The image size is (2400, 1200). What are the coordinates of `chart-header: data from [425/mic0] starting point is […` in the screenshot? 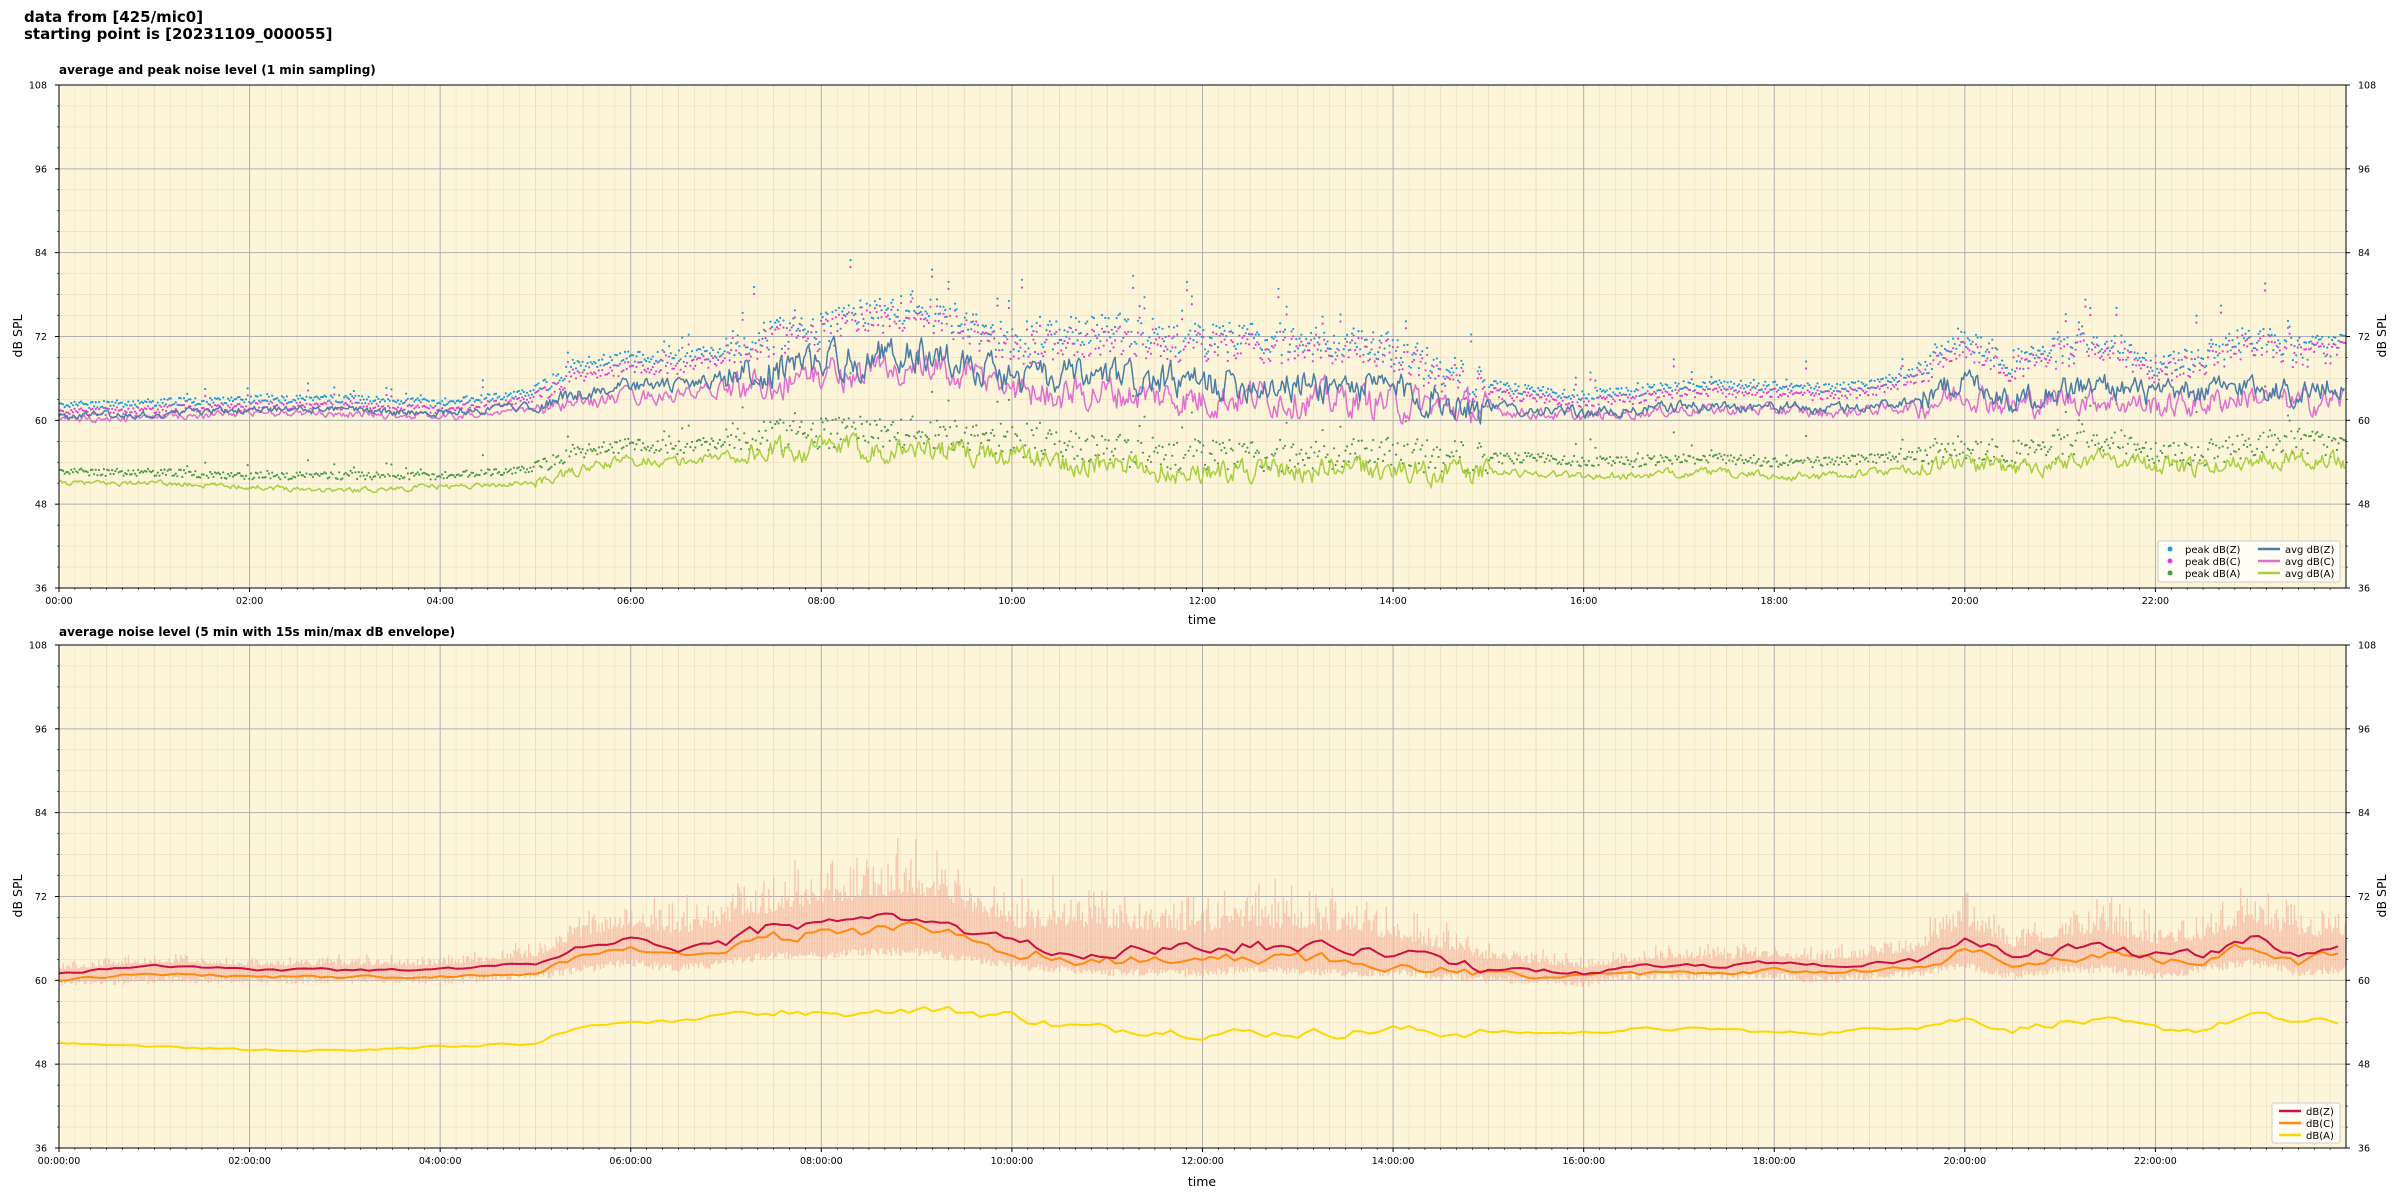 It's located at (178, 26).